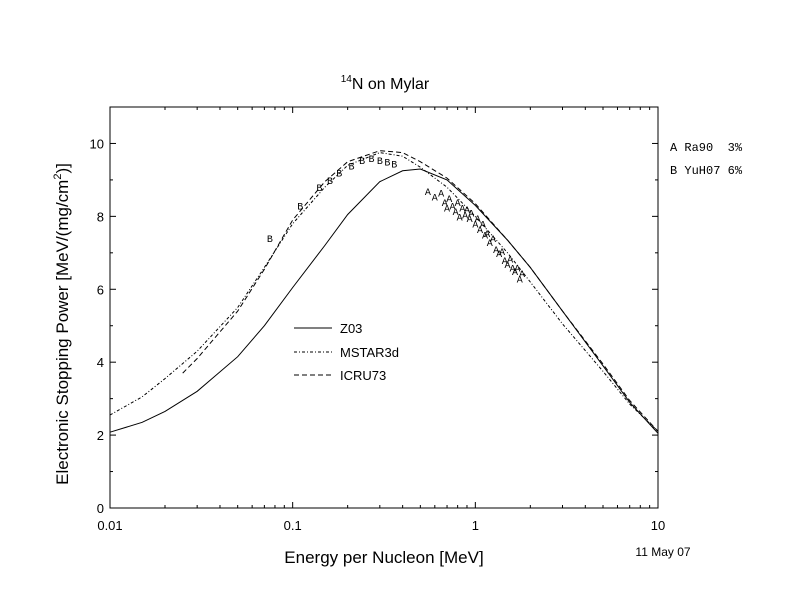 This screenshot has width=800, height=600. I want to click on x-tick-label: 0.01, so click(109, 525).